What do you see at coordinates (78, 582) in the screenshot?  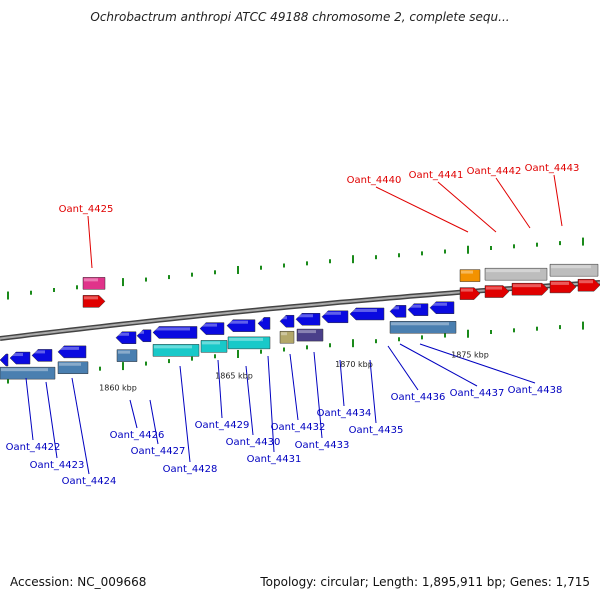 I see `accession-text: Accession: NC_009668` at bounding box center [78, 582].